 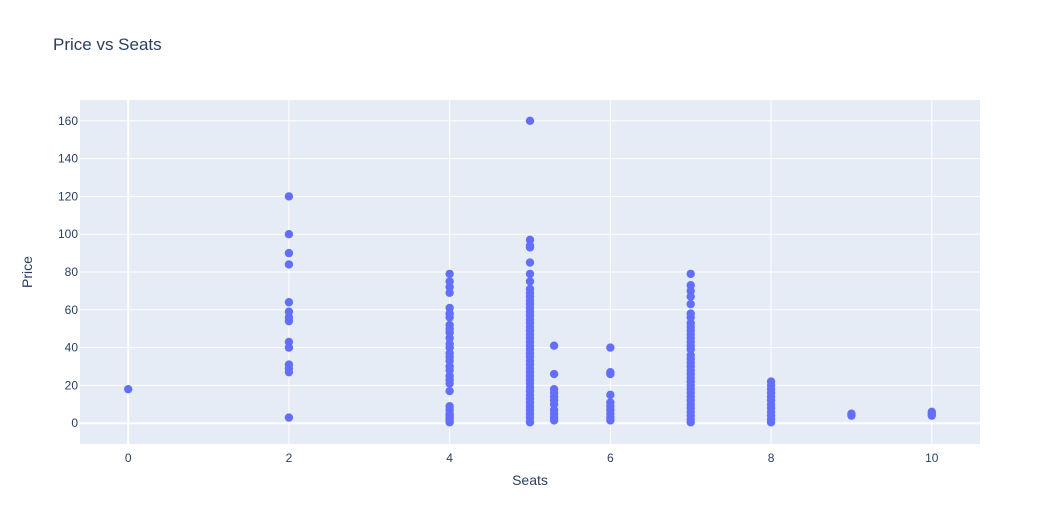 What do you see at coordinates (74, 423) in the screenshot?
I see `y-tick-label: 0` at bounding box center [74, 423].